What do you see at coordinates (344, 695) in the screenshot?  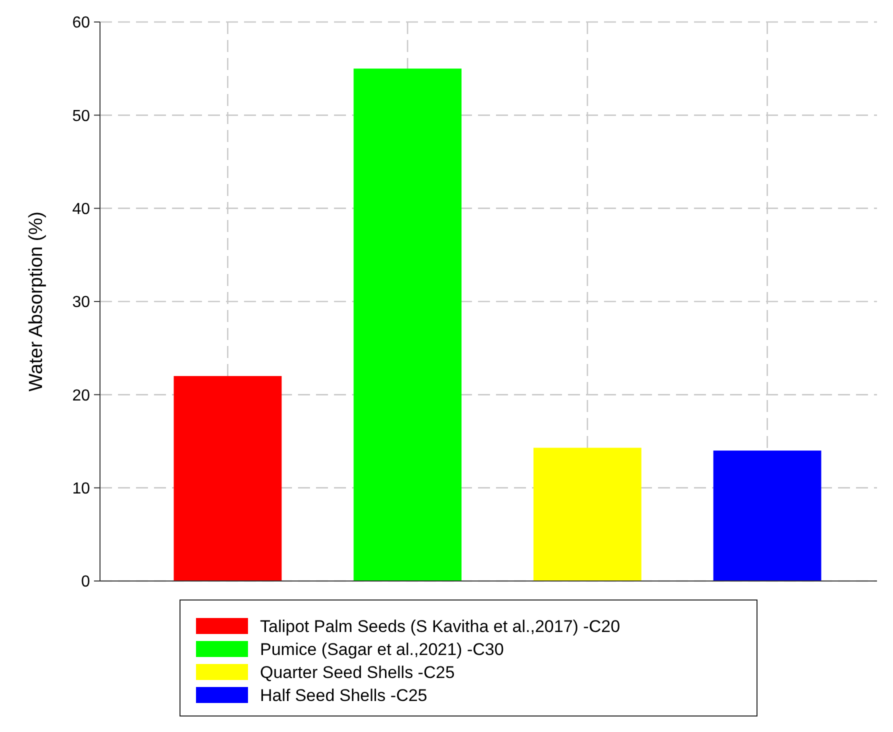 I see `legend-label: Half Seed Shells -C25` at bounding box center [344, 695].